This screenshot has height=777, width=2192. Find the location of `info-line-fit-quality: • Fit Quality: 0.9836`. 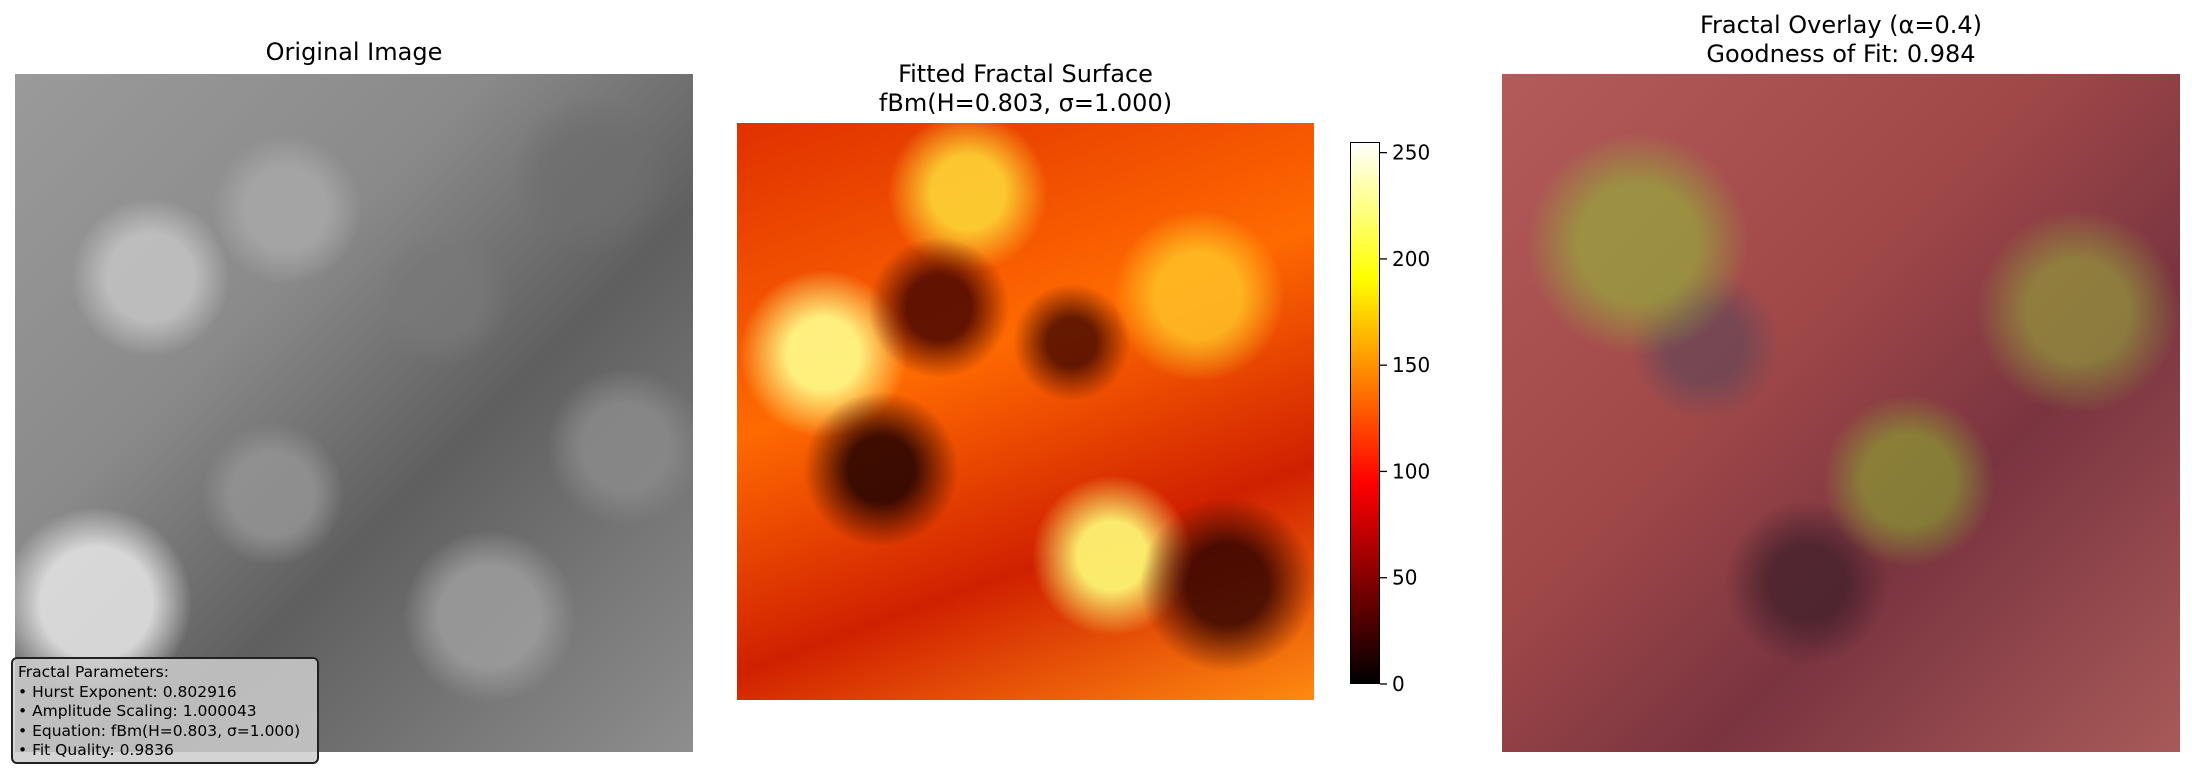

info-line-fit-quality: • Fit Quality: 0.9836 is located at coordinates (96, 750).